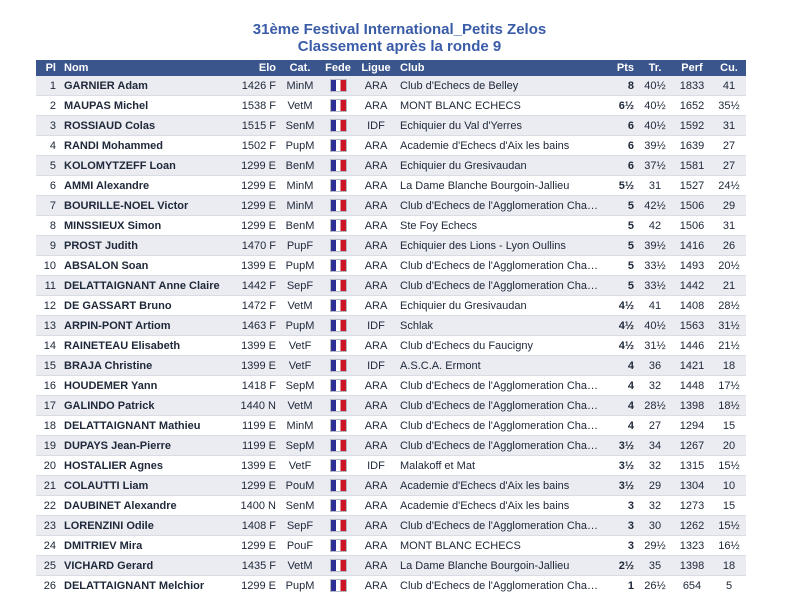 This screenshot has width=799, height=592. Describe the element at coordinates (254, 325) in the screenshot. I see `elo-cell: 1463 F` at that location.